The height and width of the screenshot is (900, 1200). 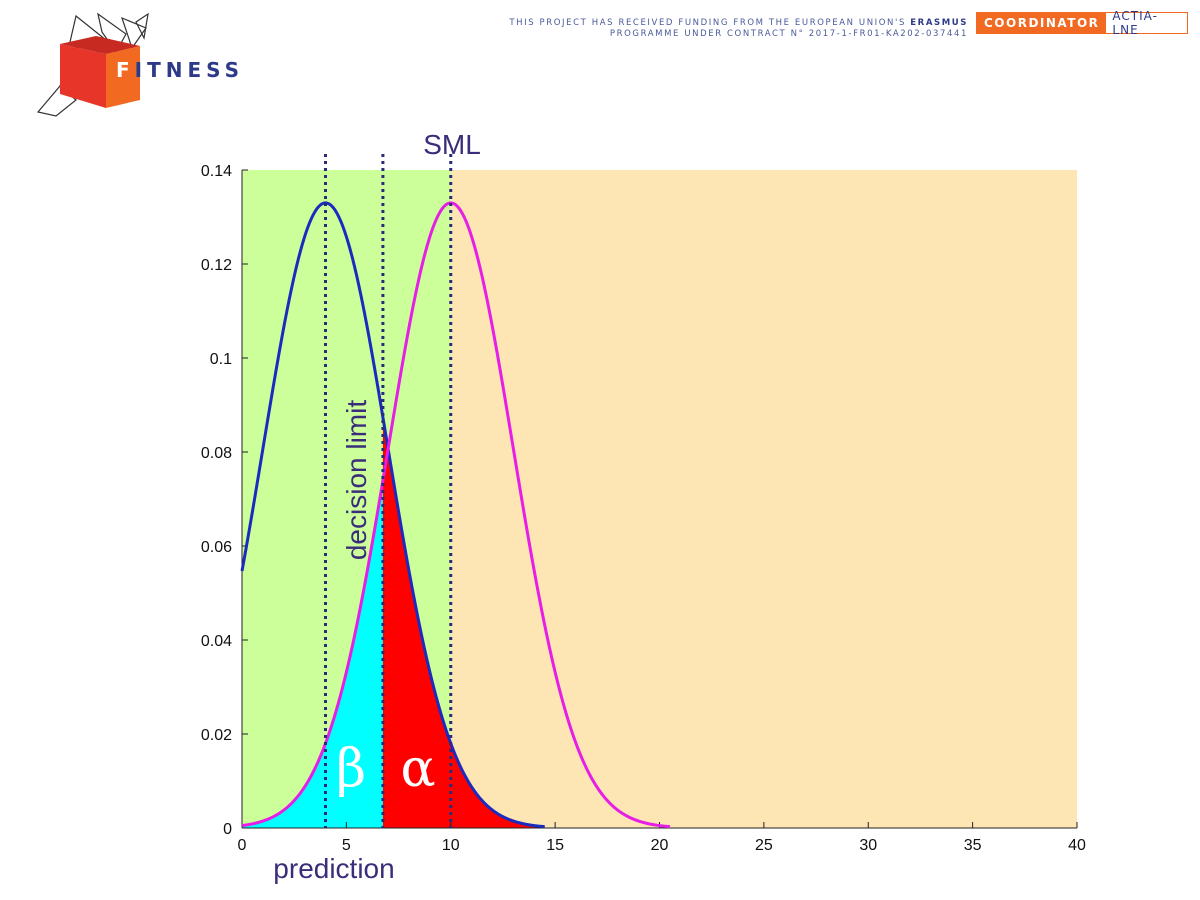 What do you see at coordinates (1042, 23) in the screenshot?
I see `coordinator-label: COORDINATOR` at bounding box center [1042, 23].